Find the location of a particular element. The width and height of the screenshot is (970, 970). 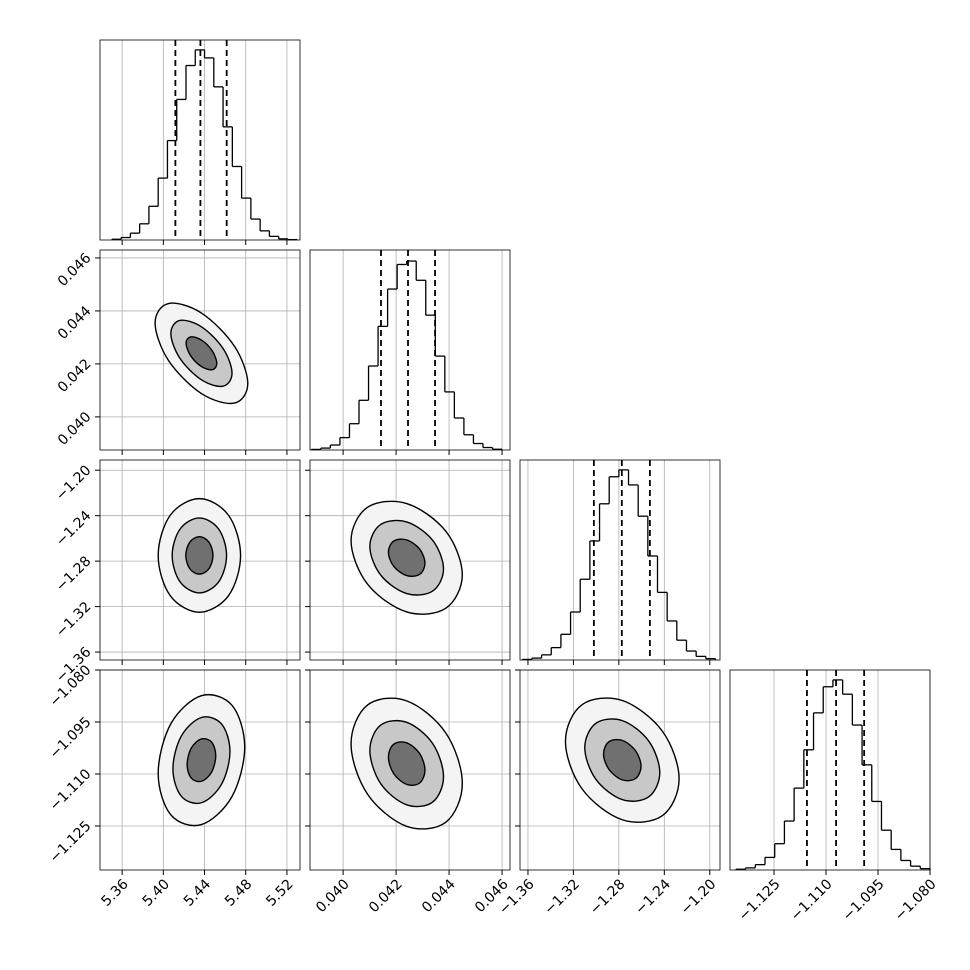

y-tick-label: −1.110 is located at coordinates (71, 790).